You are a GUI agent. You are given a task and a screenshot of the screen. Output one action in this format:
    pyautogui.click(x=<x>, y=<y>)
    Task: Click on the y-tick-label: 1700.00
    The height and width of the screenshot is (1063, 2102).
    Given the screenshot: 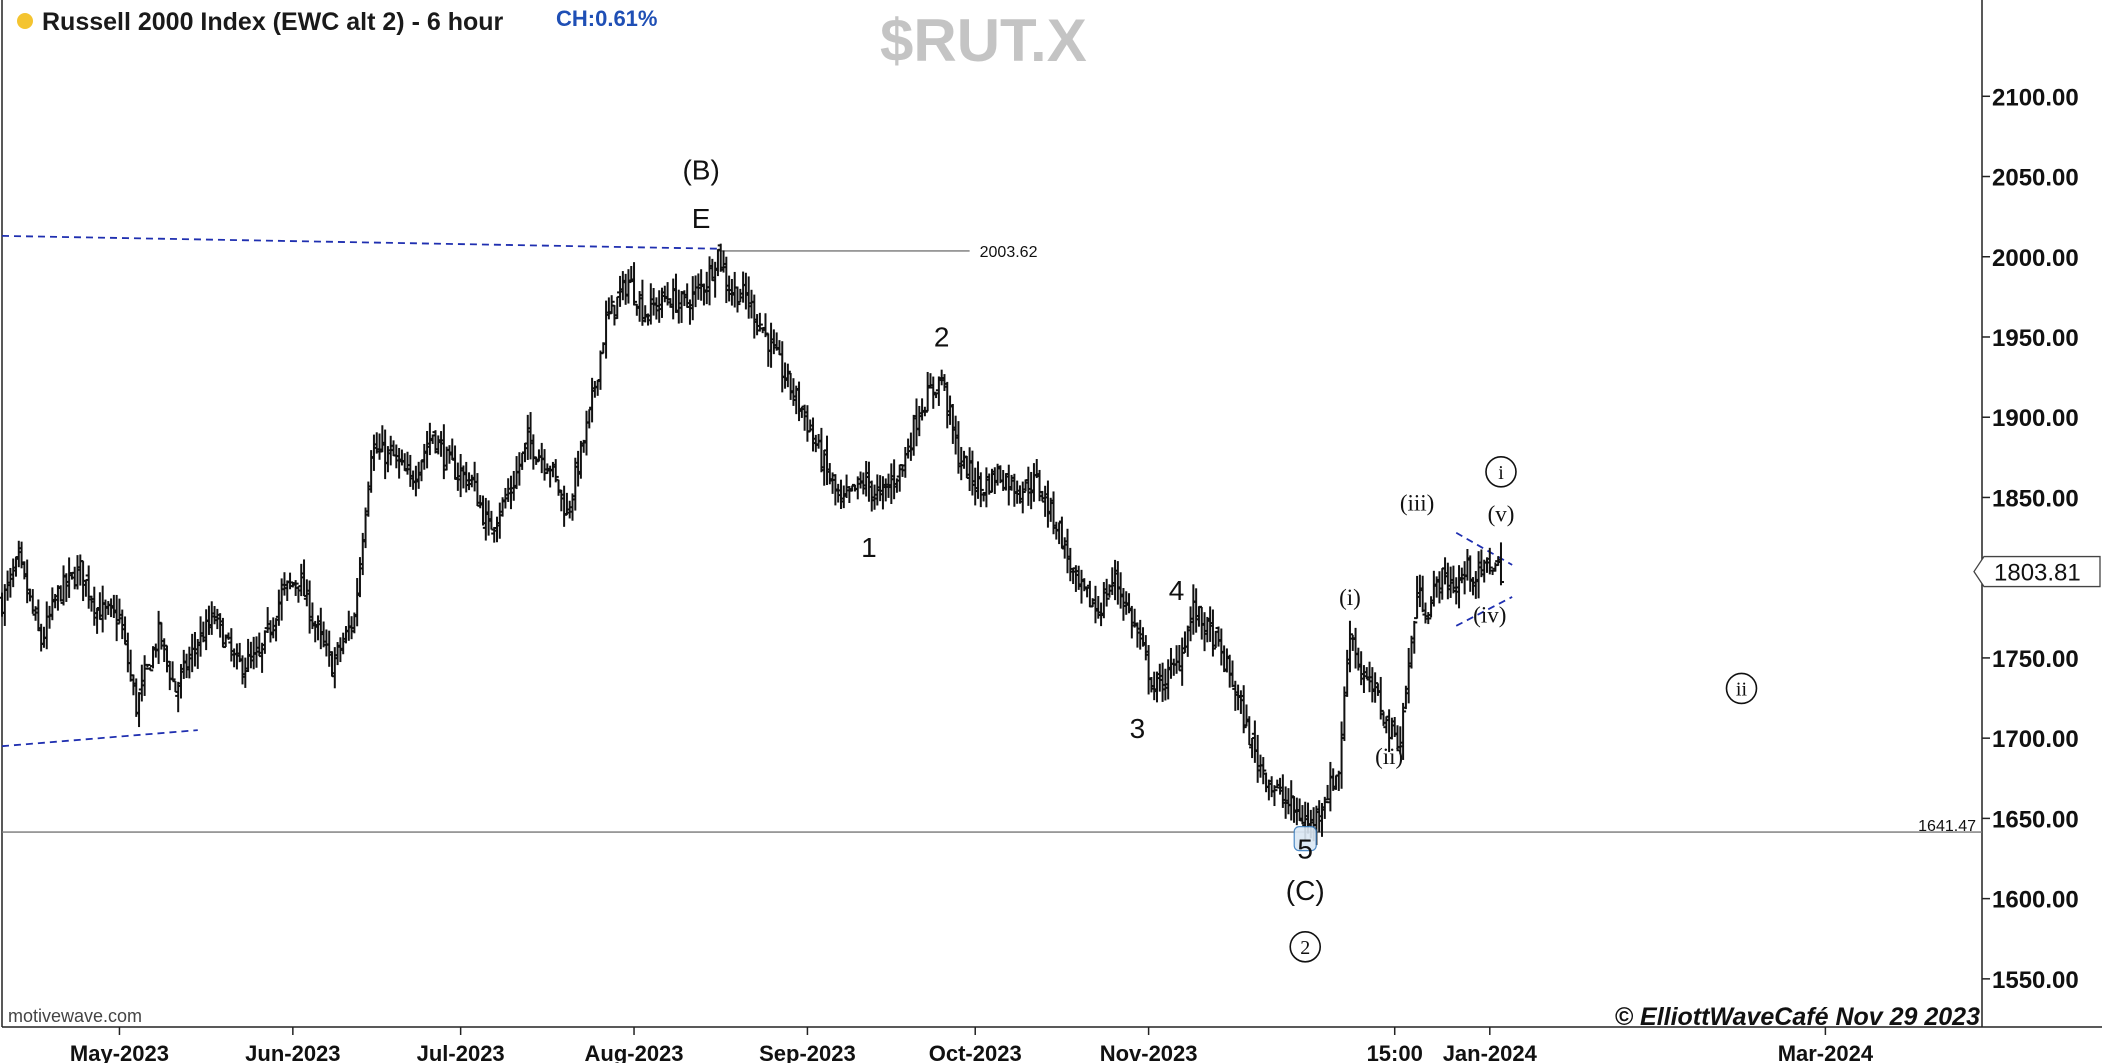 What is the action you would take?
    pyautogui.click(x=2035, y=739)
    